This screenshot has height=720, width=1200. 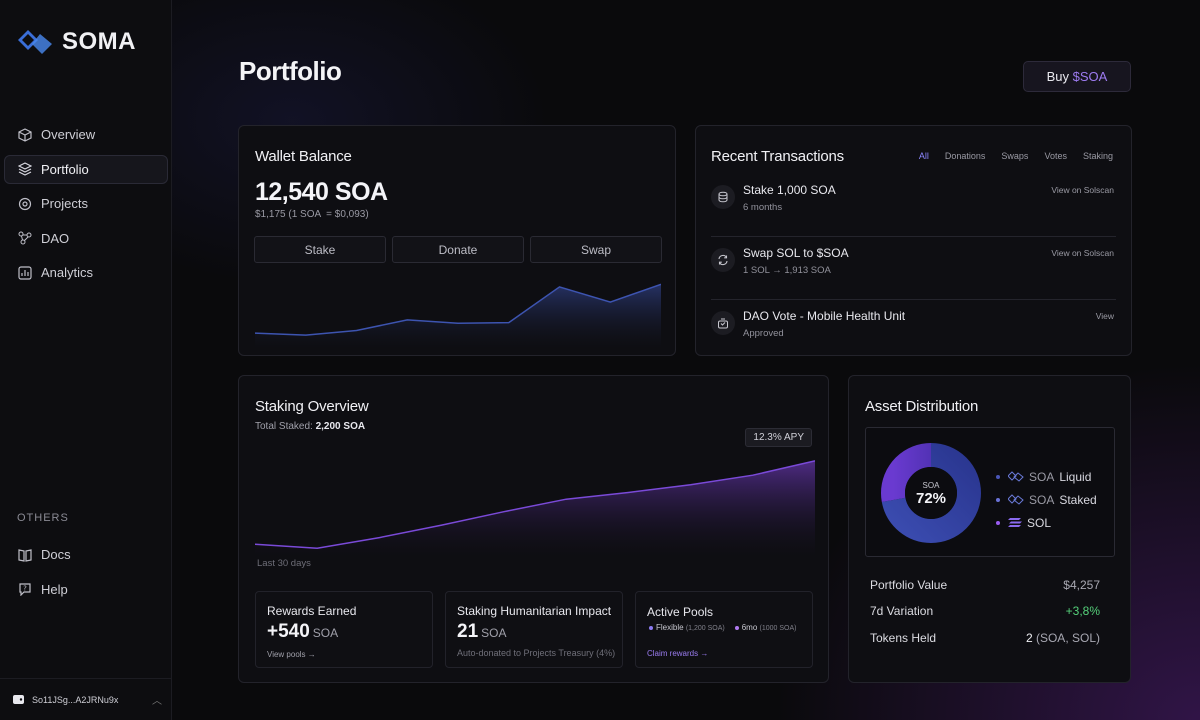 What do you see at coordinates (344, 629) in the screenshot?
I see `rewards-earned-card: Rewards Earned +540 SOA View pools →` at bounding box center [344, 629].